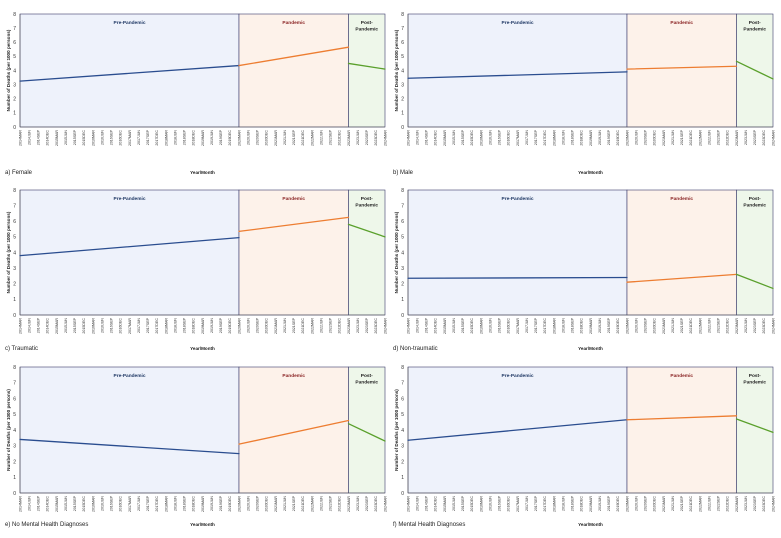 The width and height of the screenshot is (781, 538). I want to click on x-tick-label: 2019MAR, so click(203, 326).